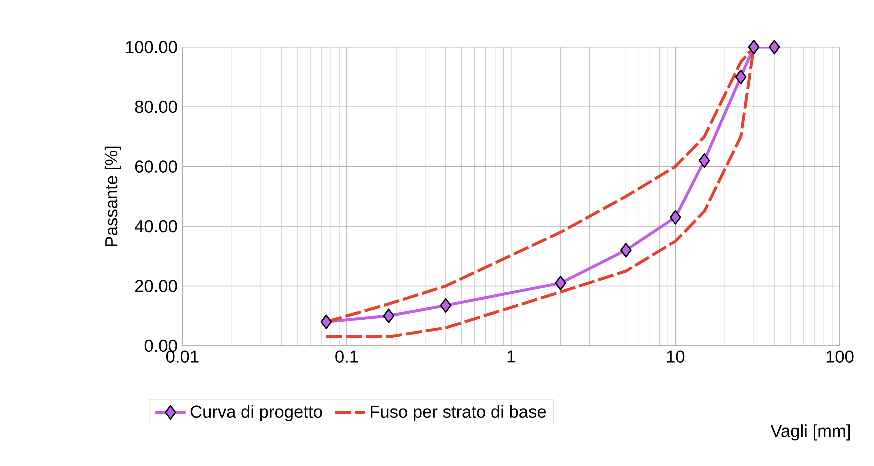 Image resolution: width=874 pixels, height=466 pixels. What do you see at coordinates (256, 413) in the screenshot?
I see `legend-label: Curva di progetto` at bounding box center [256, 413].